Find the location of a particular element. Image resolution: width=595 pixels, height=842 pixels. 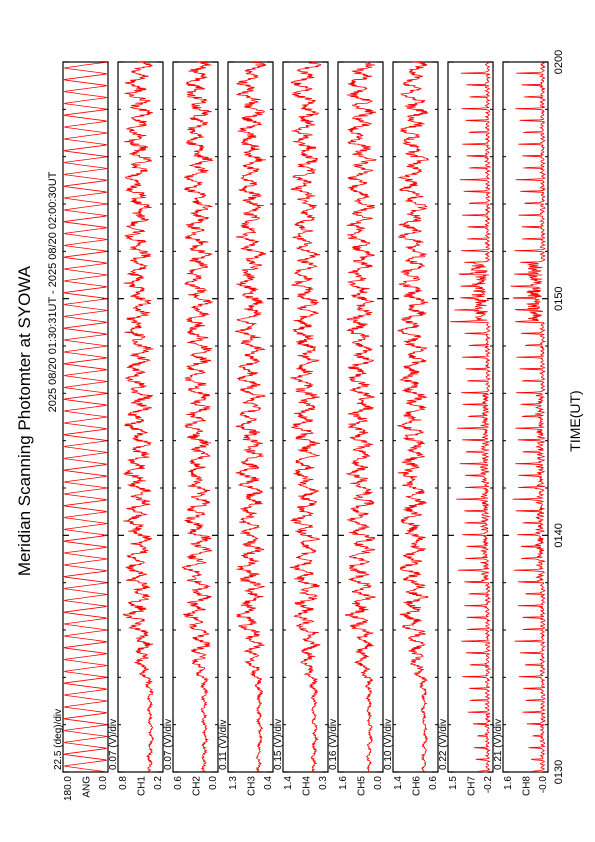

chart-title: Meridian Scanning Photomter at SYOWA is located at coordinates (24, 420).